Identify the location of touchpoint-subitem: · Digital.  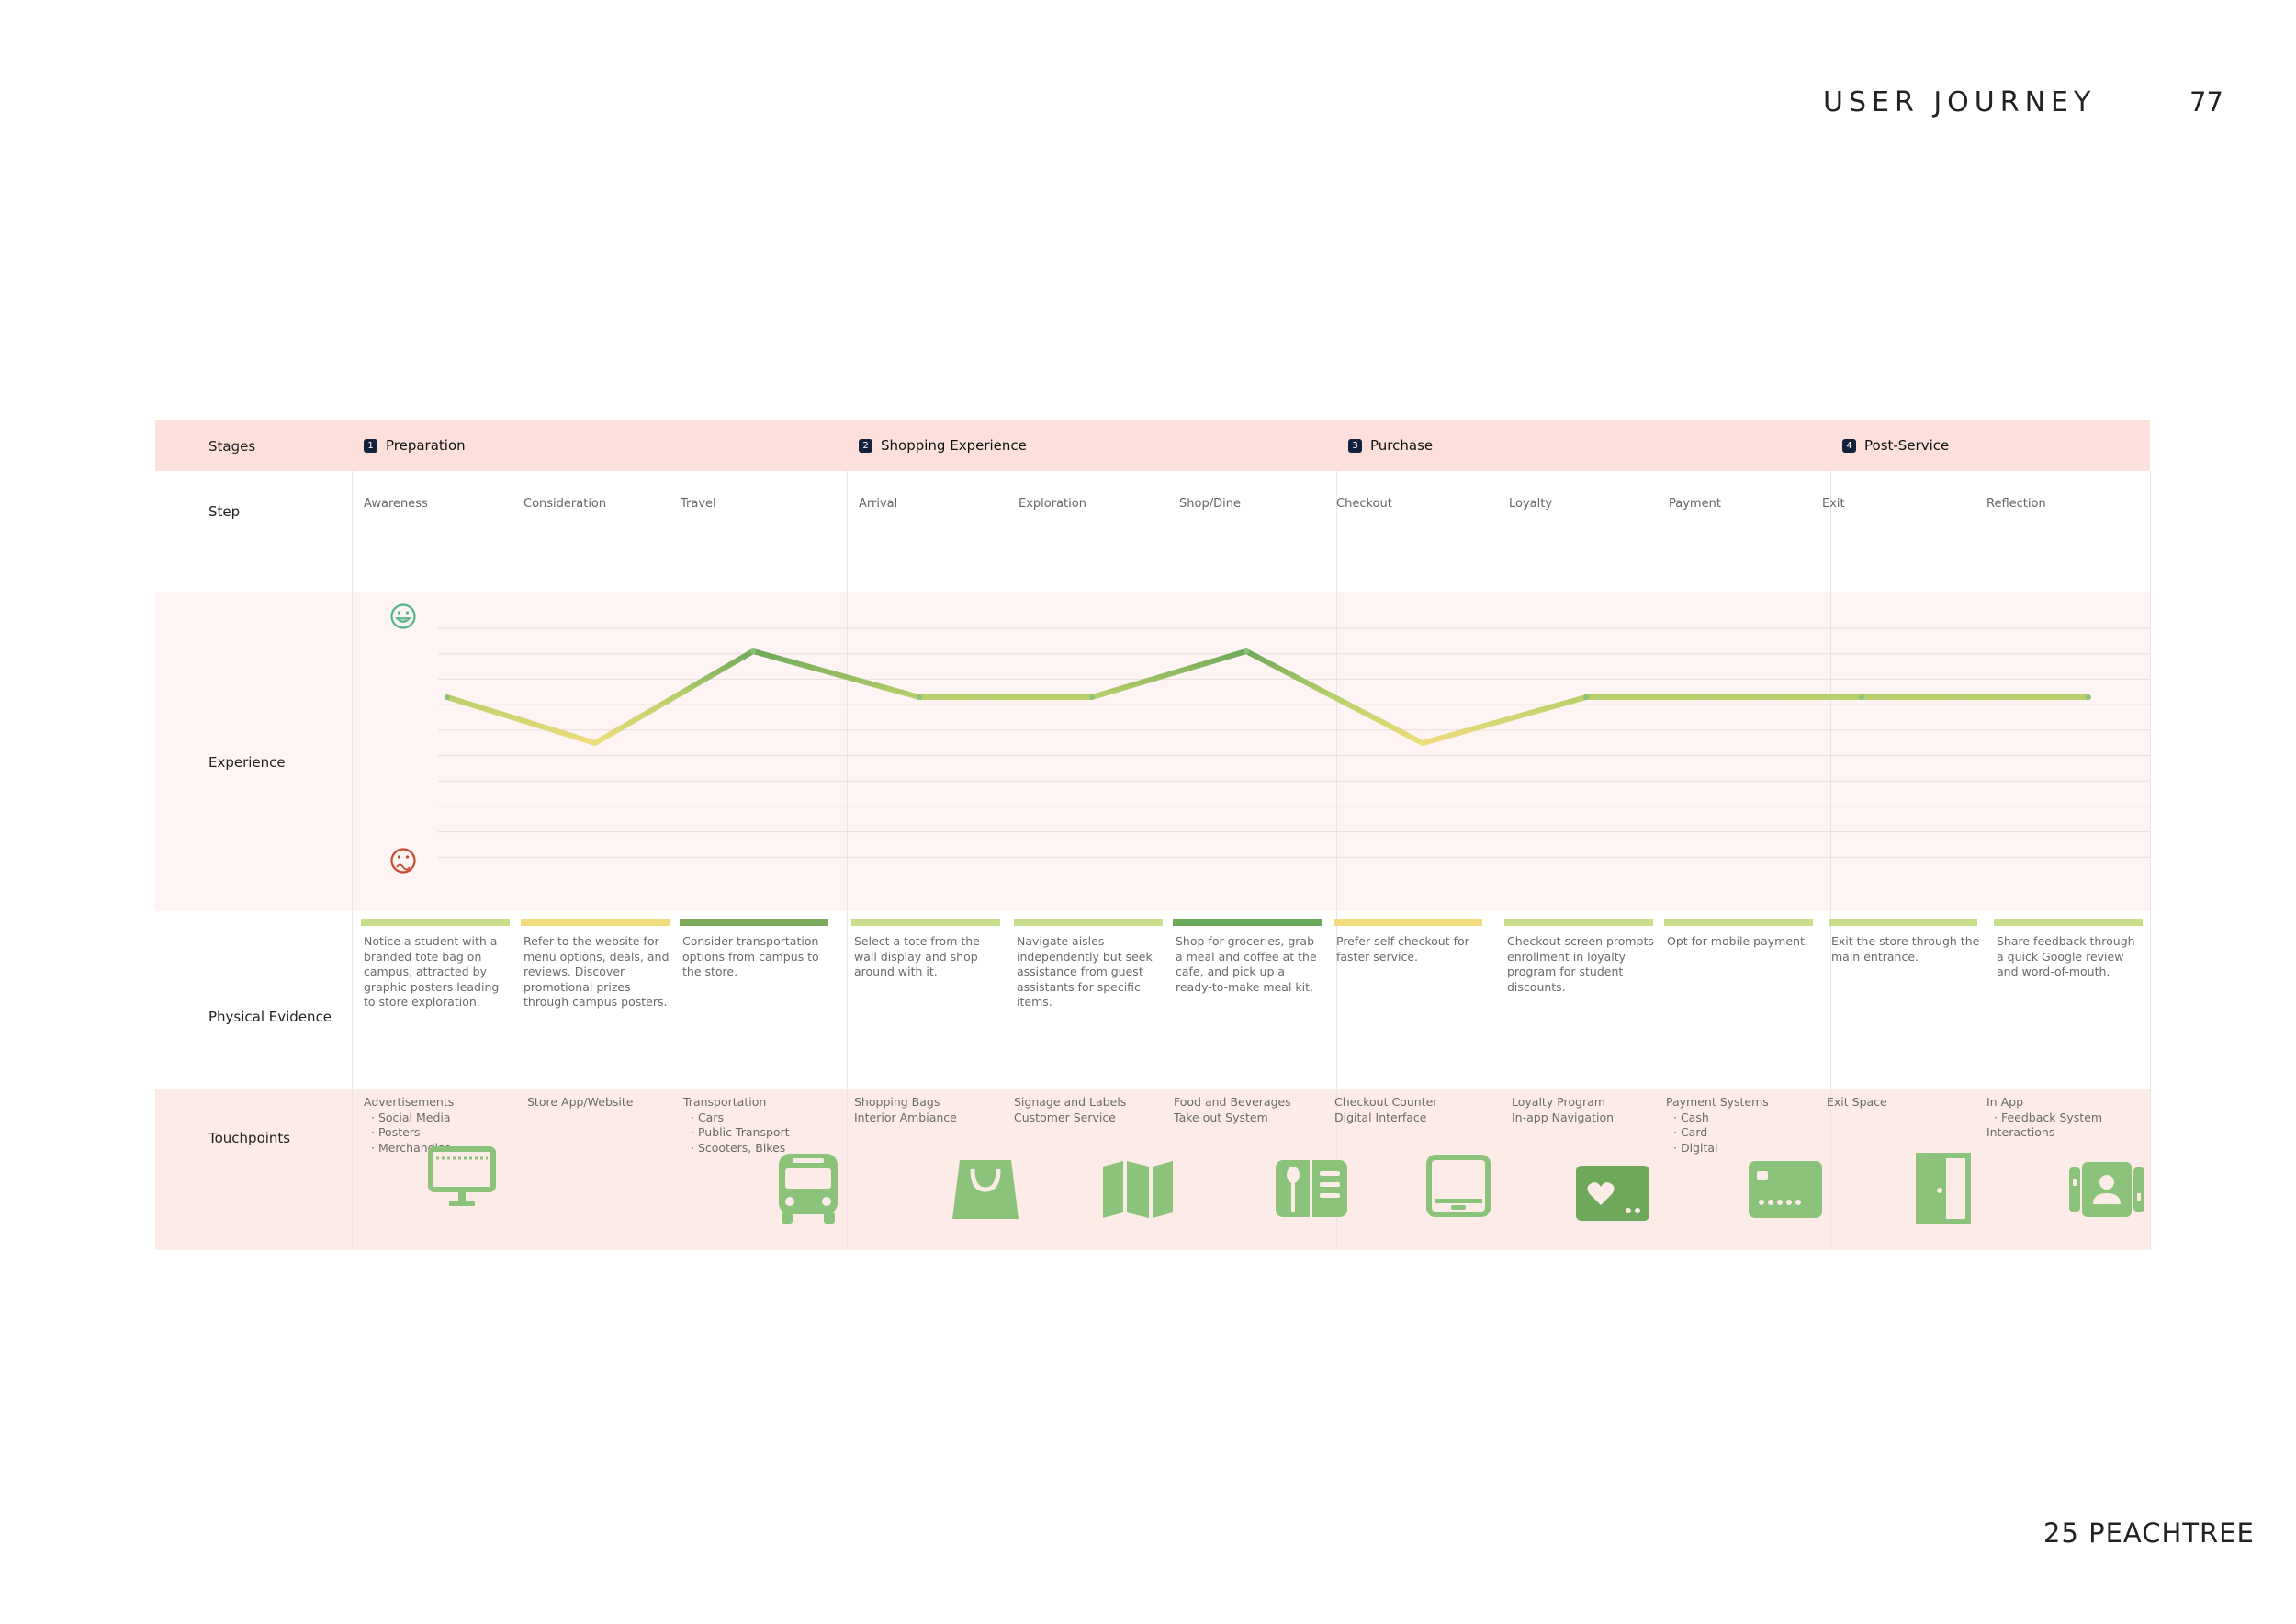
(1744, 1148).